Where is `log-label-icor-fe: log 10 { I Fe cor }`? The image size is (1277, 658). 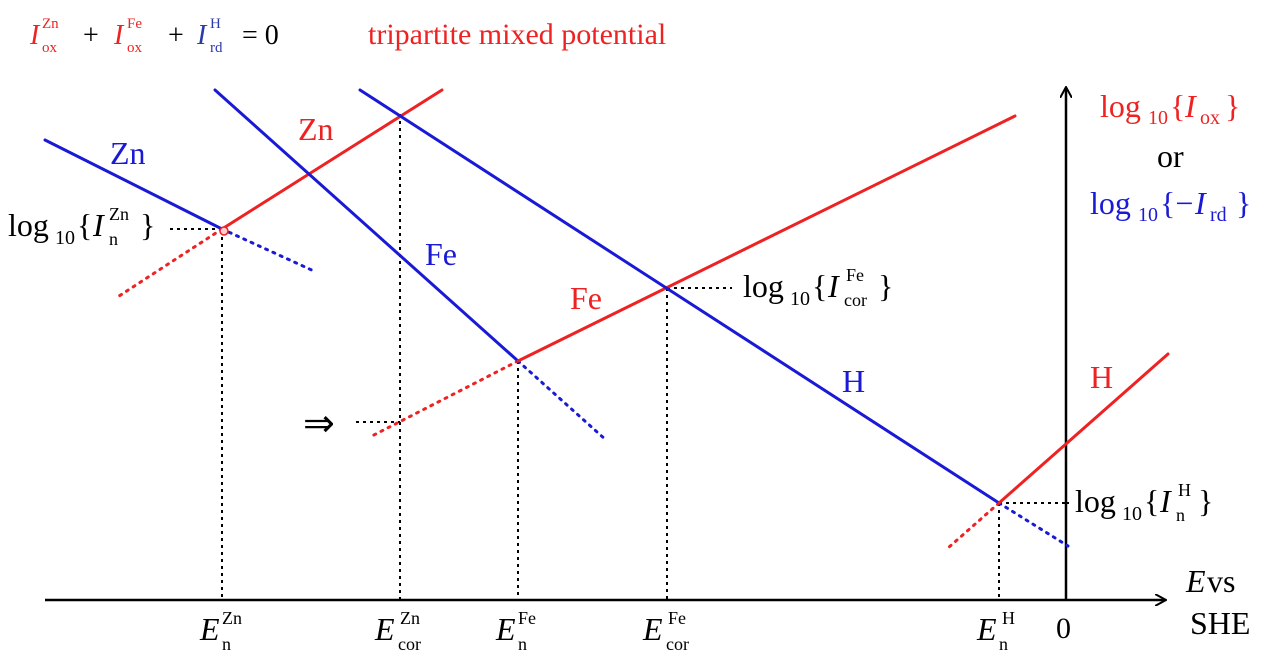 log-label-icor-fe: log 10 { I Fe cor } is located at coordinates (818, 287).